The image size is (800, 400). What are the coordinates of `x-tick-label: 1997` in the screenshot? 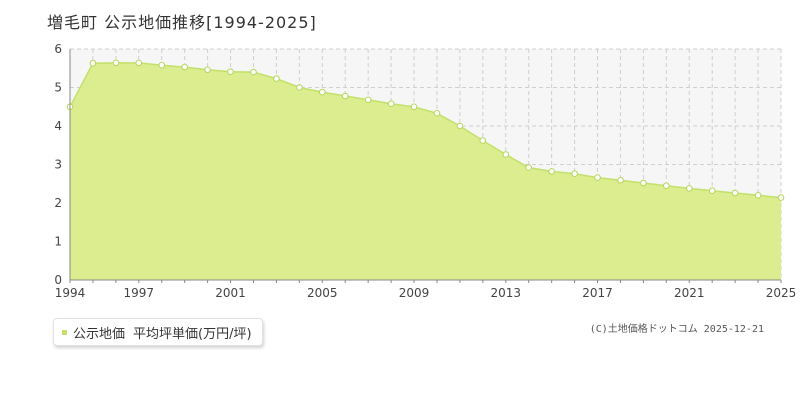 It's located at (139, 293).